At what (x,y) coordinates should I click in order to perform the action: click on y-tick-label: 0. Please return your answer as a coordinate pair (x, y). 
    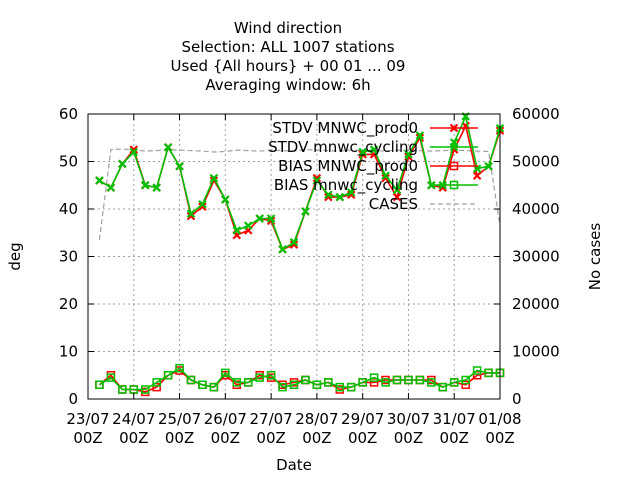
    Looking at the image, I should click on (73, 399).